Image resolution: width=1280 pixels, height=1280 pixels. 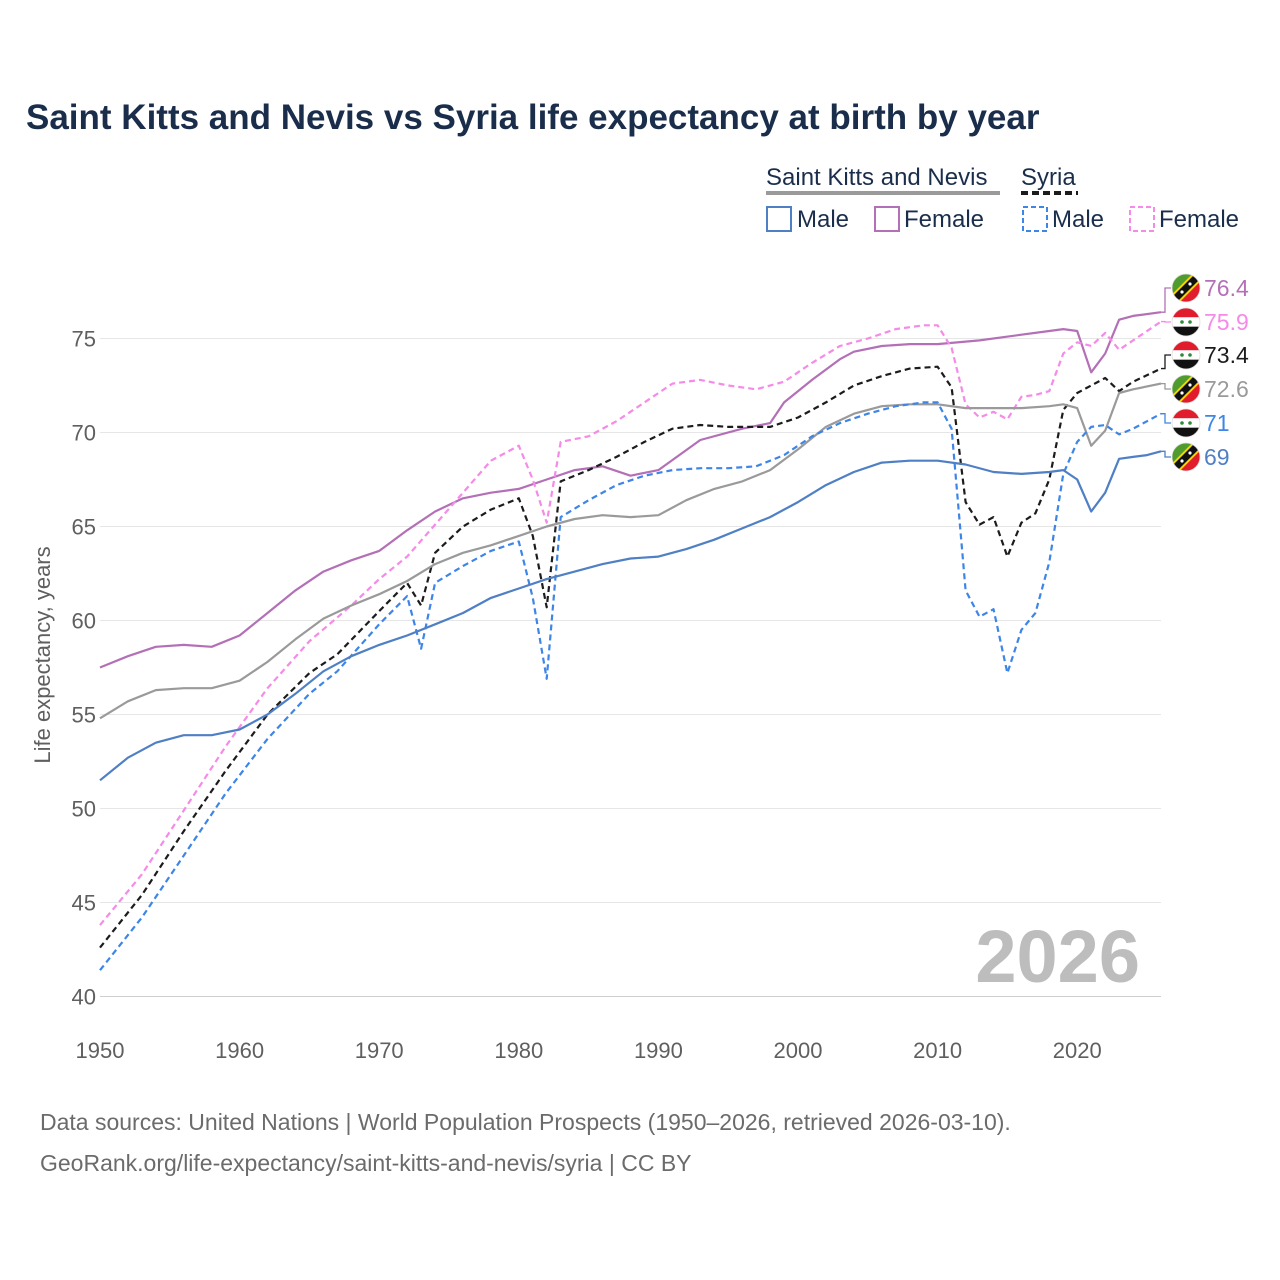 What do you see at coordinates (887, 219) in the screenshot?
I see `legend-skn-female-swatch` at bounding box center [887, 219].